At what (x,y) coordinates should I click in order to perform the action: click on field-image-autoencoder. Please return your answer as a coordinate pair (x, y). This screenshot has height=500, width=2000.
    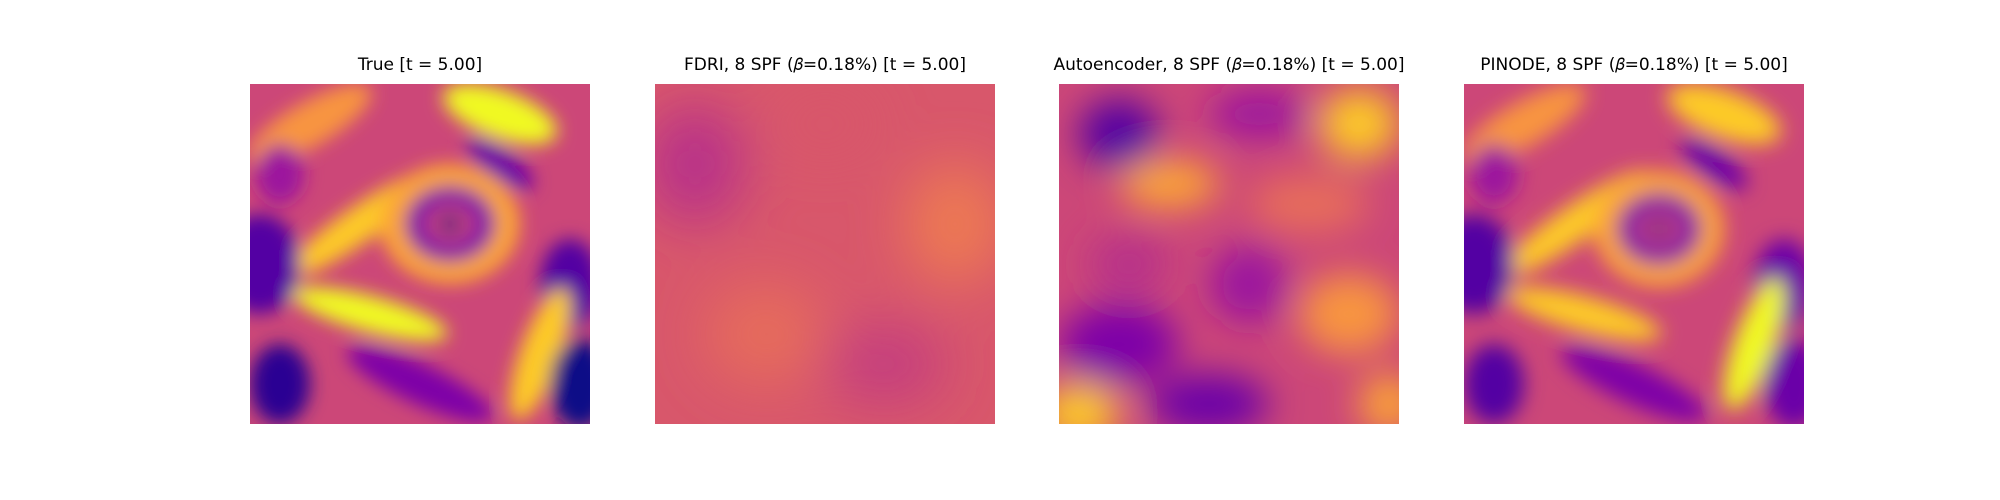
    Looking at the image, I should click on (1229, 254).